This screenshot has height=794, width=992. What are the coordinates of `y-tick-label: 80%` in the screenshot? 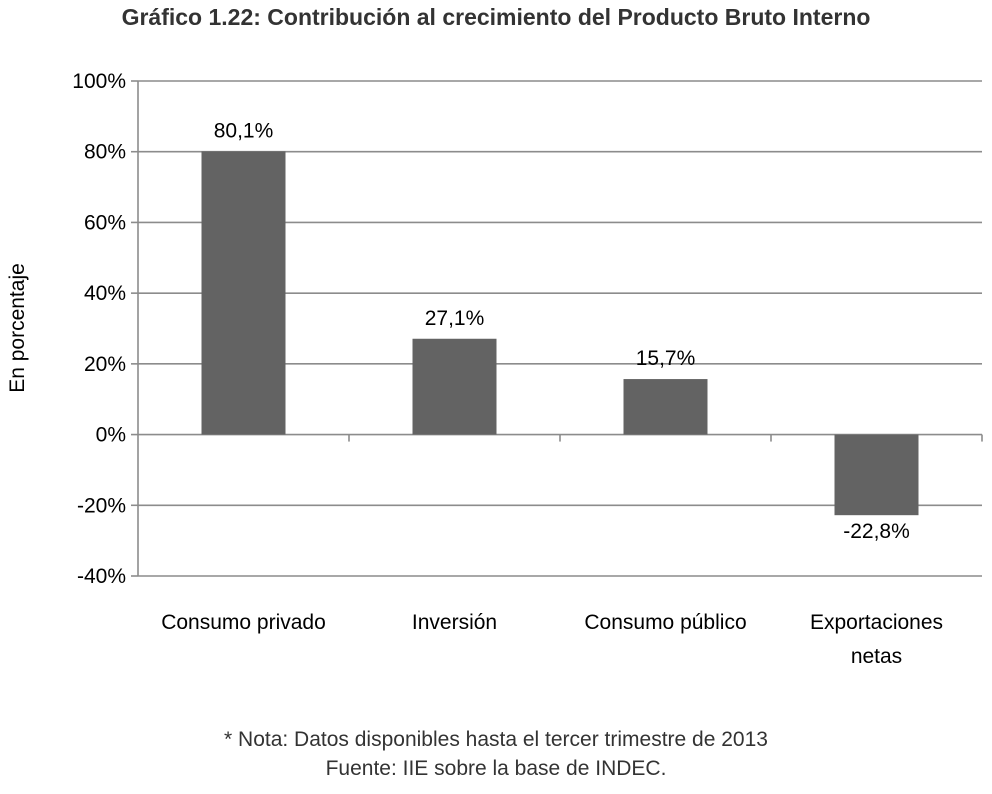 It's located at (105, 152).